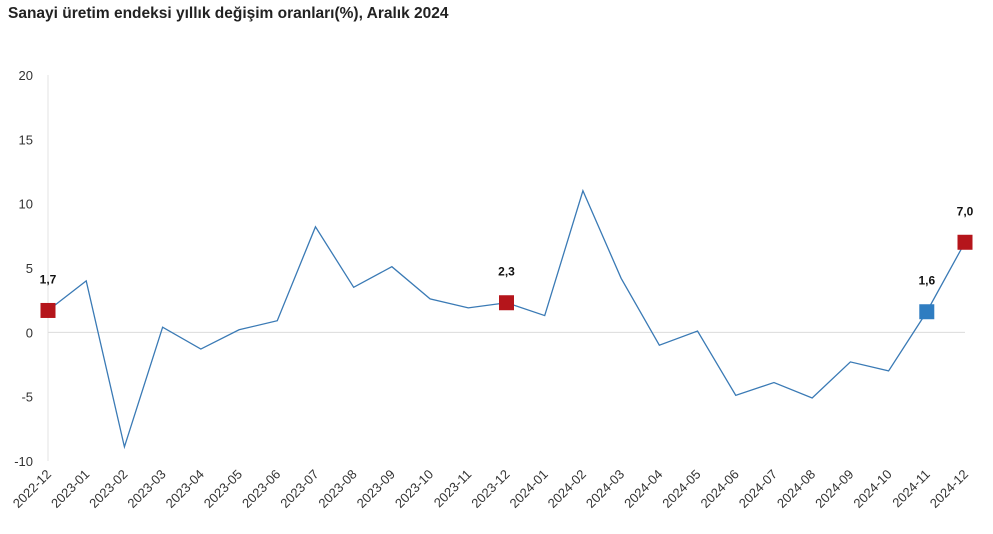  I want to click on x-tick-label: 2023-03, so click(146, 489).